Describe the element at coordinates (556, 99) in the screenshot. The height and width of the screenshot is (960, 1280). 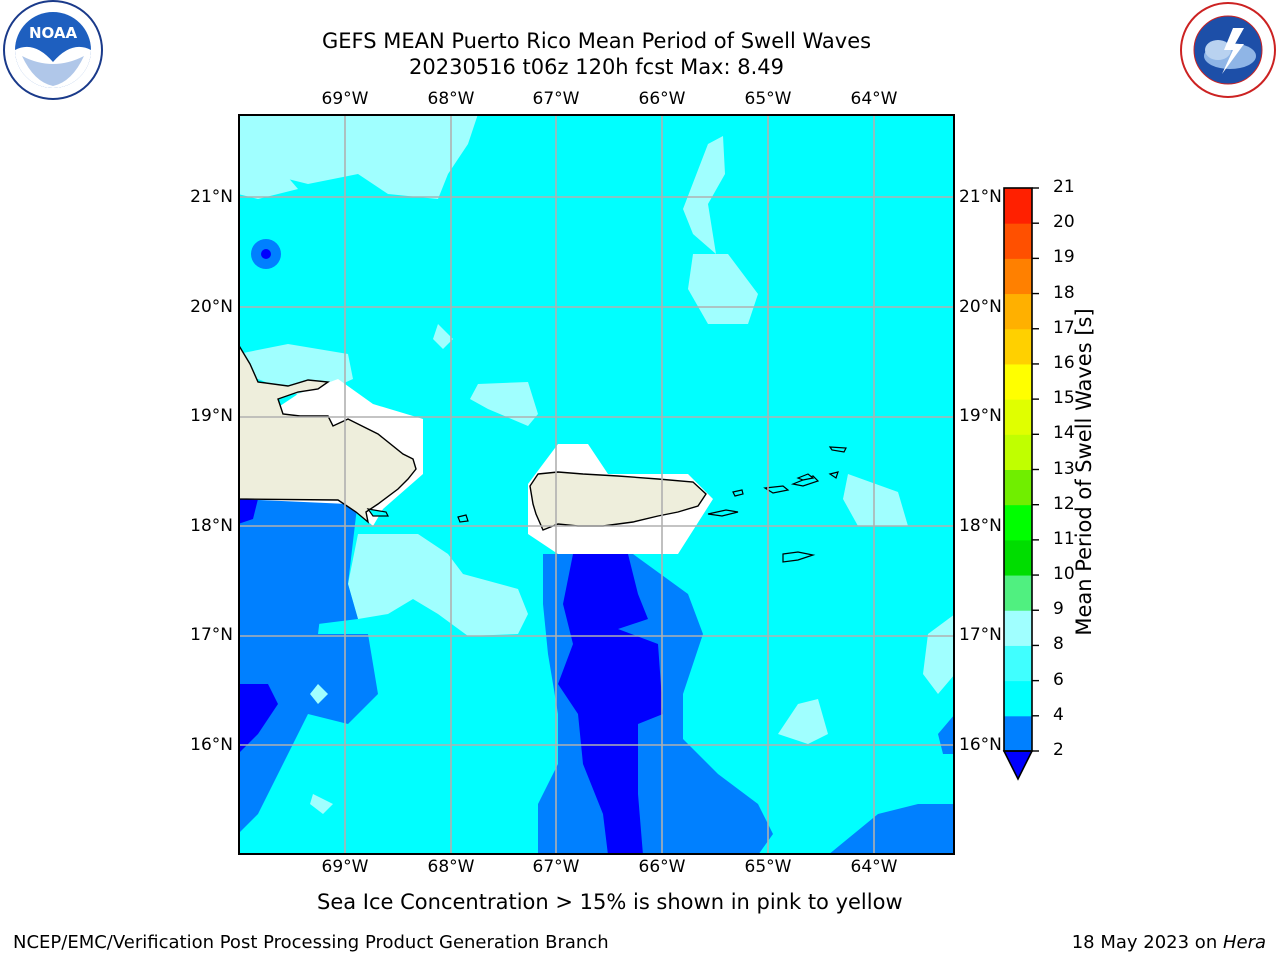
I see `lon-label-top: 67°W` at that location.